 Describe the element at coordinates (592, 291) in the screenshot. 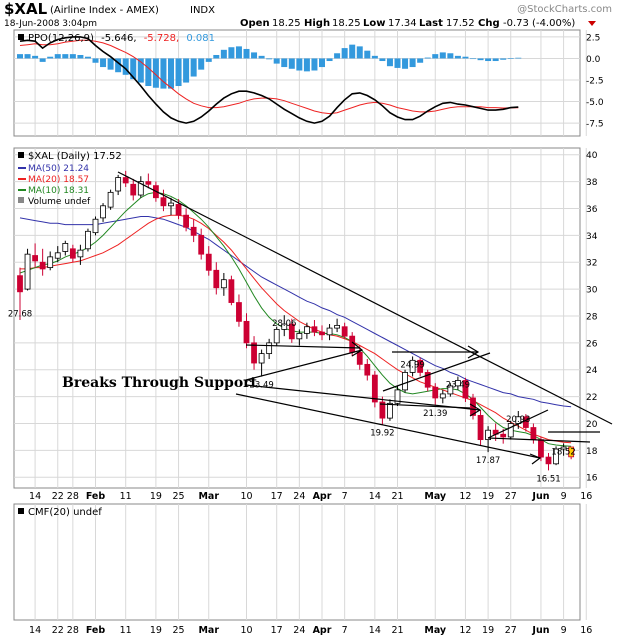

I see `price-tick-label: 30` at that location.